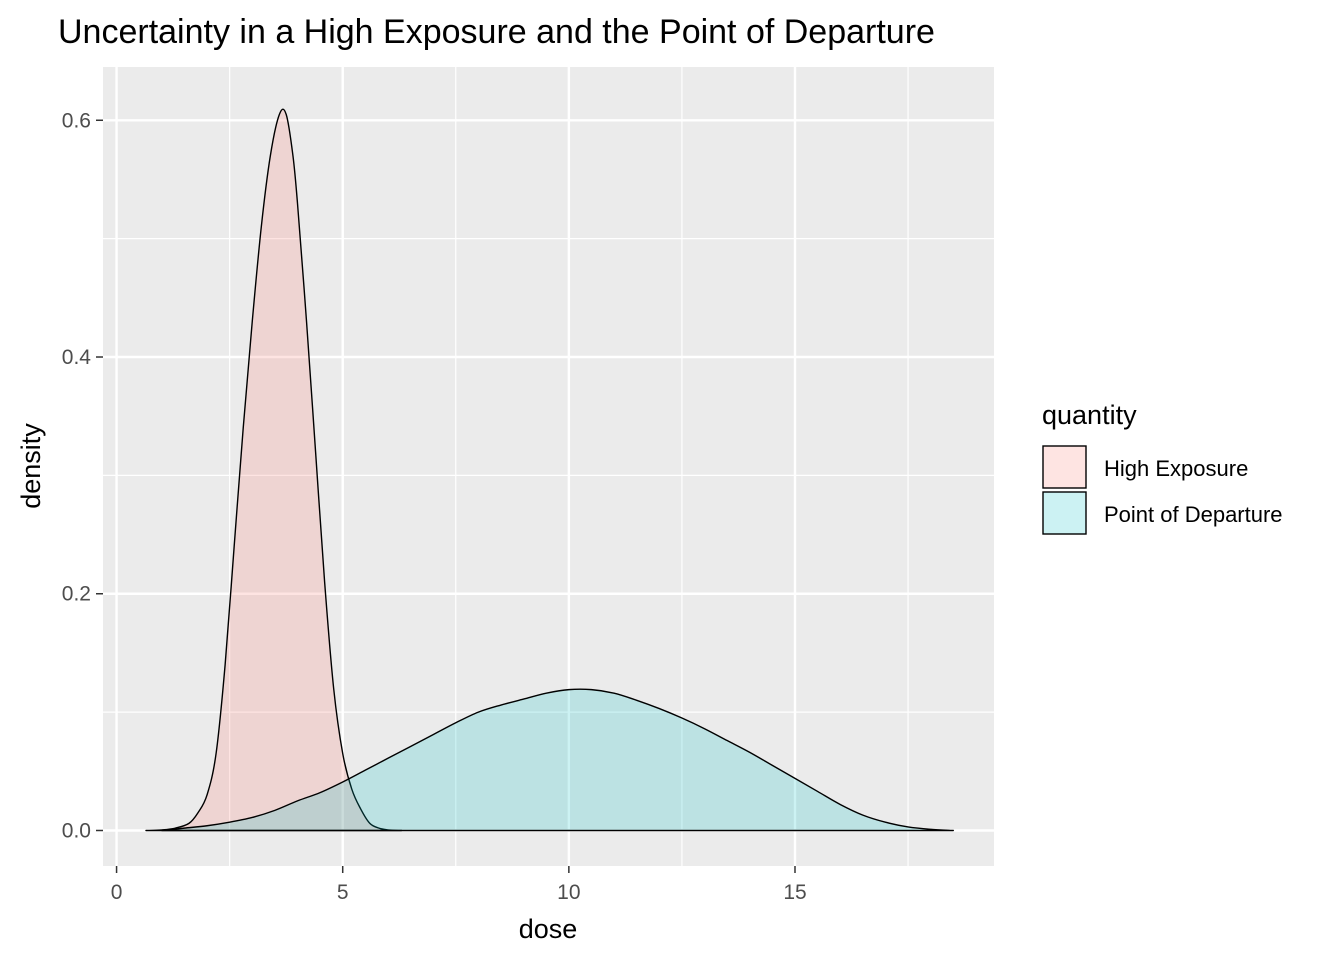  I want to click on y-axis-title: density, so click(31, 466).